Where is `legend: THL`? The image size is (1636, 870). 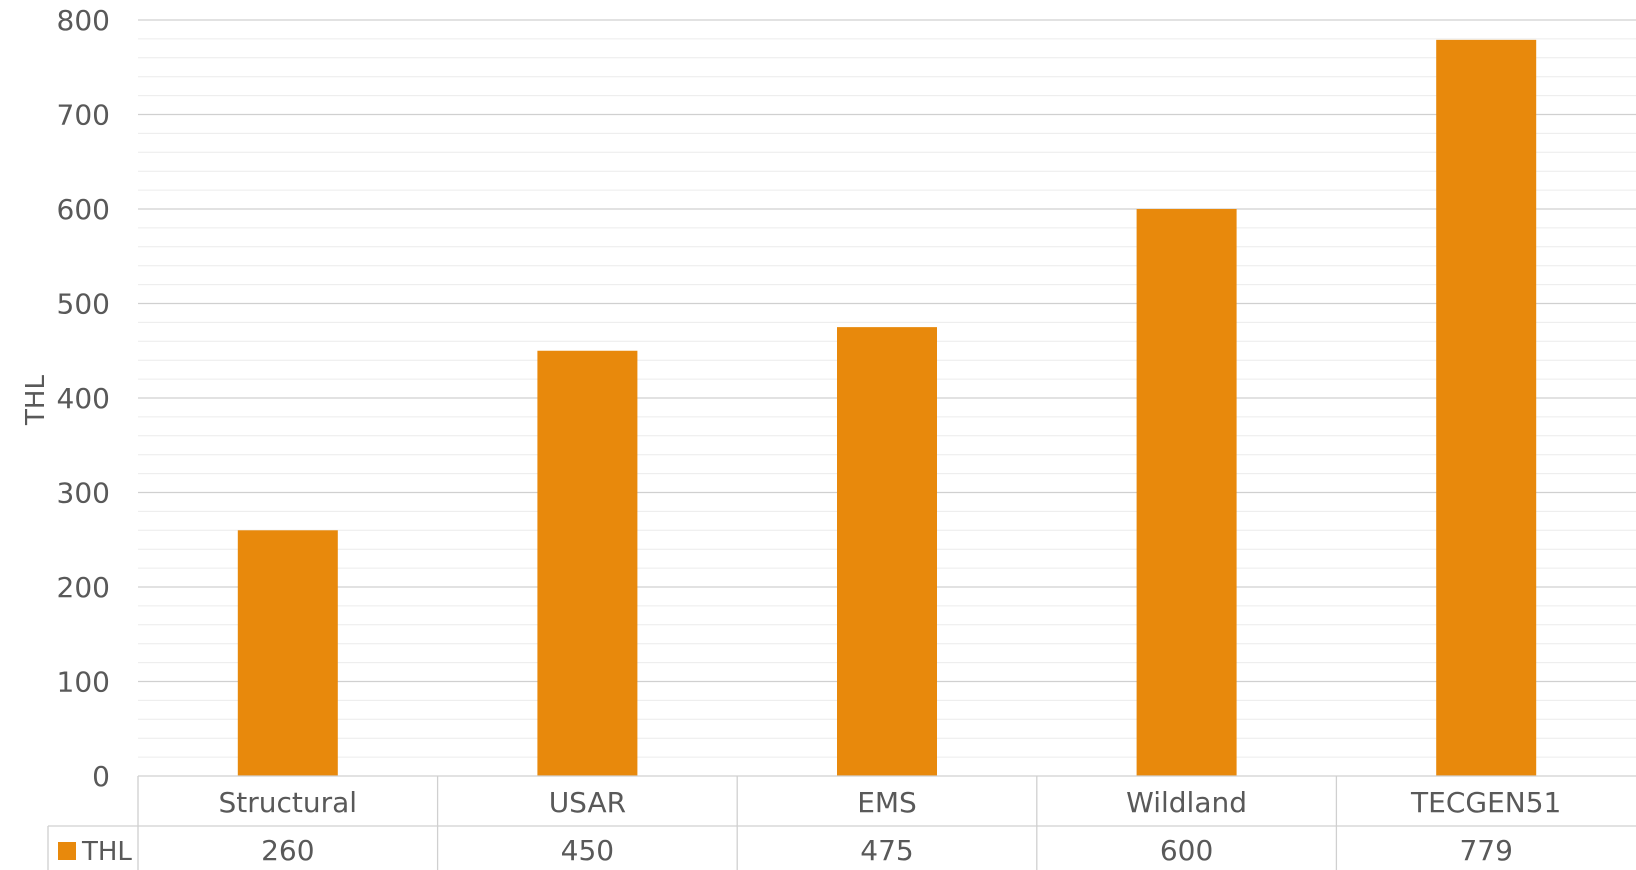
legend: THL is located at coordinates (95, 852).